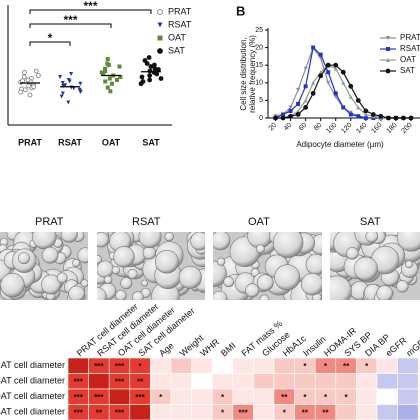 Image resolution: width=420 pixels, height=420 pixels. I want to click on column-label: Insulin, so click(314, 346).